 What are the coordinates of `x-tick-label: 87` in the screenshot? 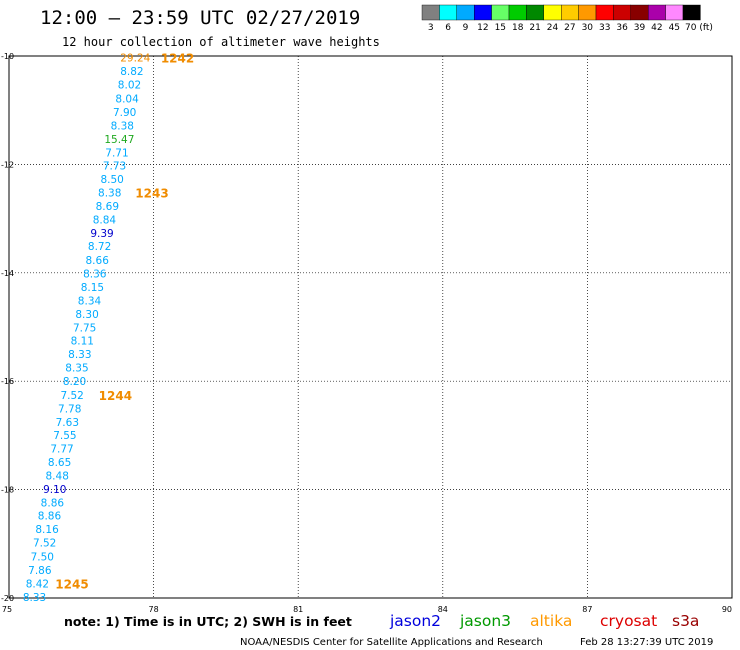 It's located at (587, 609).